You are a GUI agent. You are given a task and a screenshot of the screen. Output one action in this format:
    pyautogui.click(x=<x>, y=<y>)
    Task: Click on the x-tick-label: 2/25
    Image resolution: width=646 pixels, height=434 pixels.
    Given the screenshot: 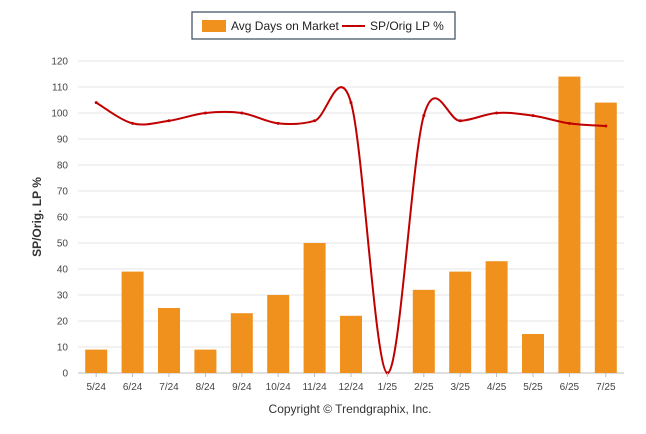 What is the action you would take?
    pyautogui.click(x=424, y=387)
    